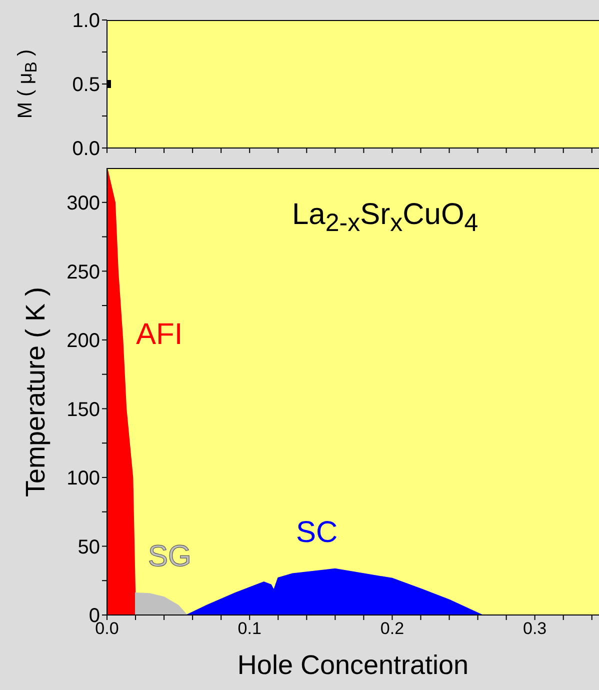 The width and height of the screenshot is (599, 690). What do you see at coordinates (353, 665) in the screenshot?
I see `x-axis-title: Hole Concentration` at bounding box center [353, 665].